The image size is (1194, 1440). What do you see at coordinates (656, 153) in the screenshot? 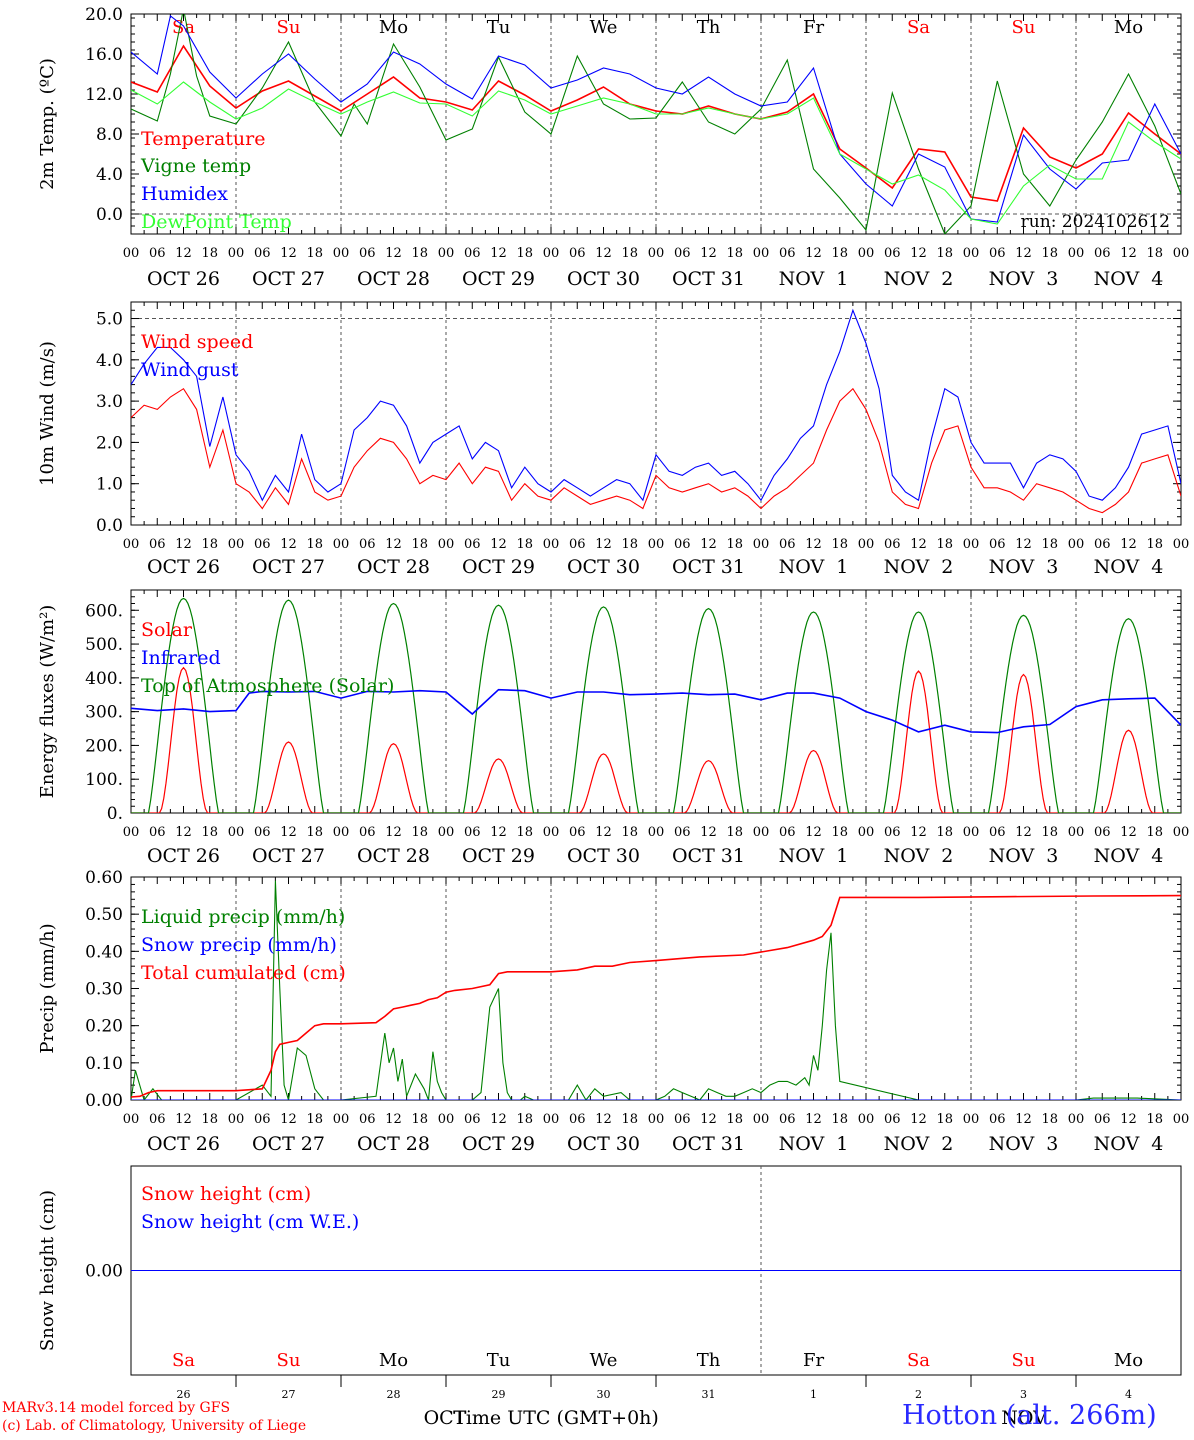
I see `series-line-dewpoint-temp` at bounding box center [656, 153].